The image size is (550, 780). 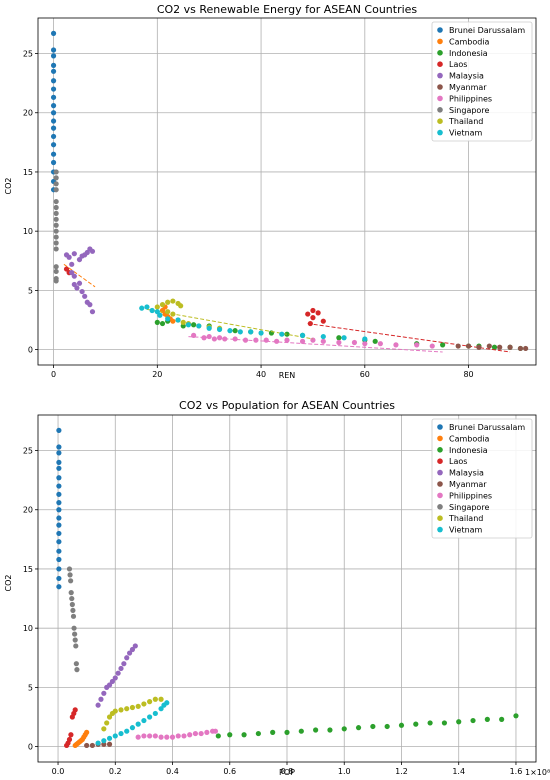 I want to click on x-axis-offset-text: 1×10⁸, so click(x=537, y=772).